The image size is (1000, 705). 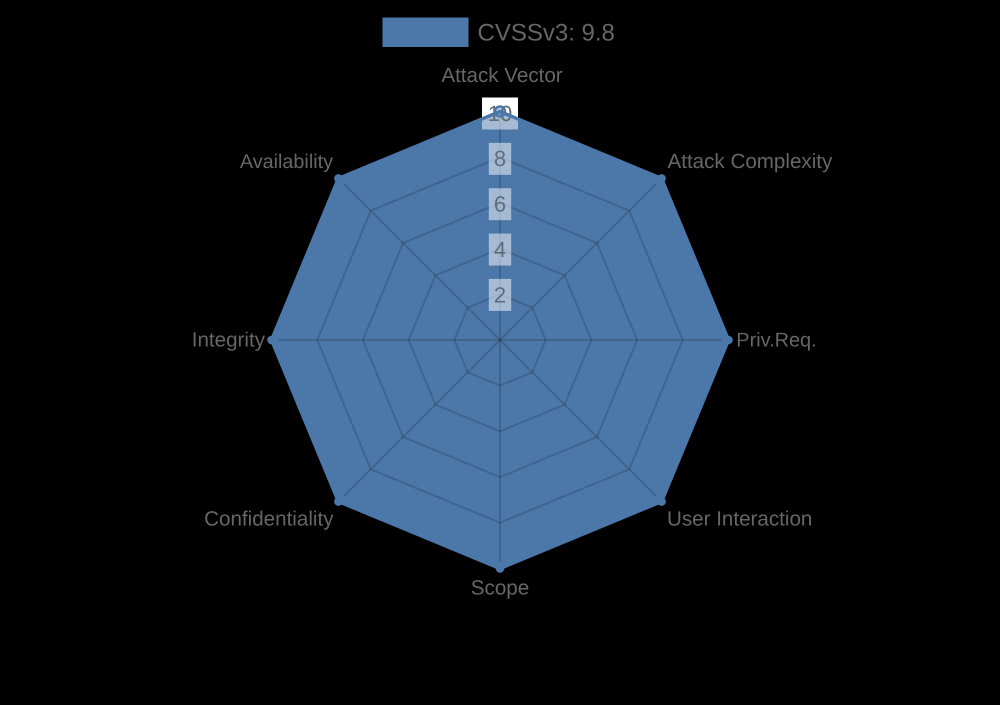 What do you see at coordinates (269, 518) in the screenshot?
I see `svg-text: Confidentiality` at bounding box center [269, 518].